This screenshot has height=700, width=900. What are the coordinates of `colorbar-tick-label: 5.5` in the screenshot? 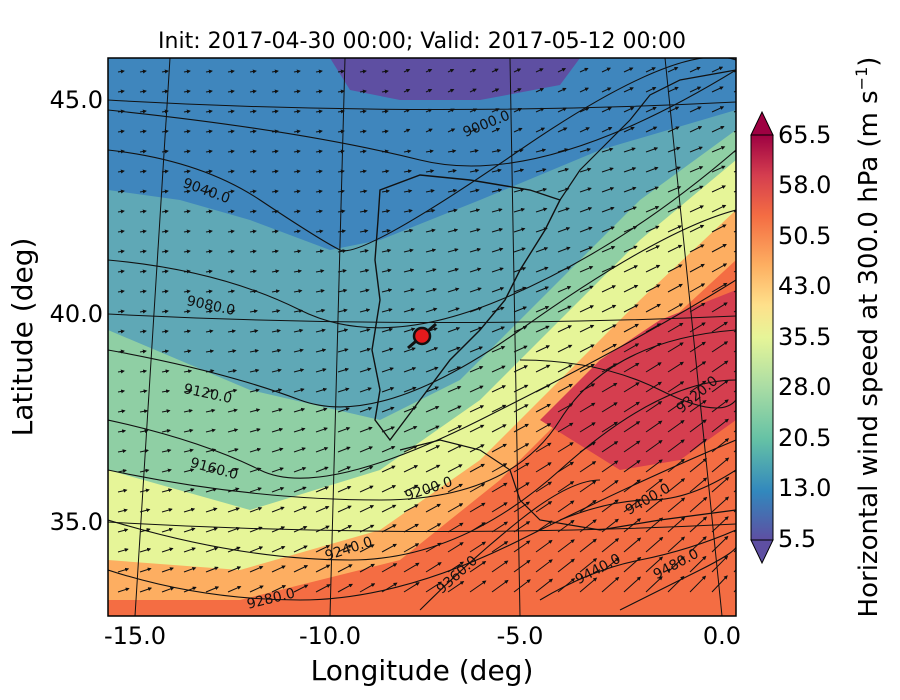 It's located at (797, 539).